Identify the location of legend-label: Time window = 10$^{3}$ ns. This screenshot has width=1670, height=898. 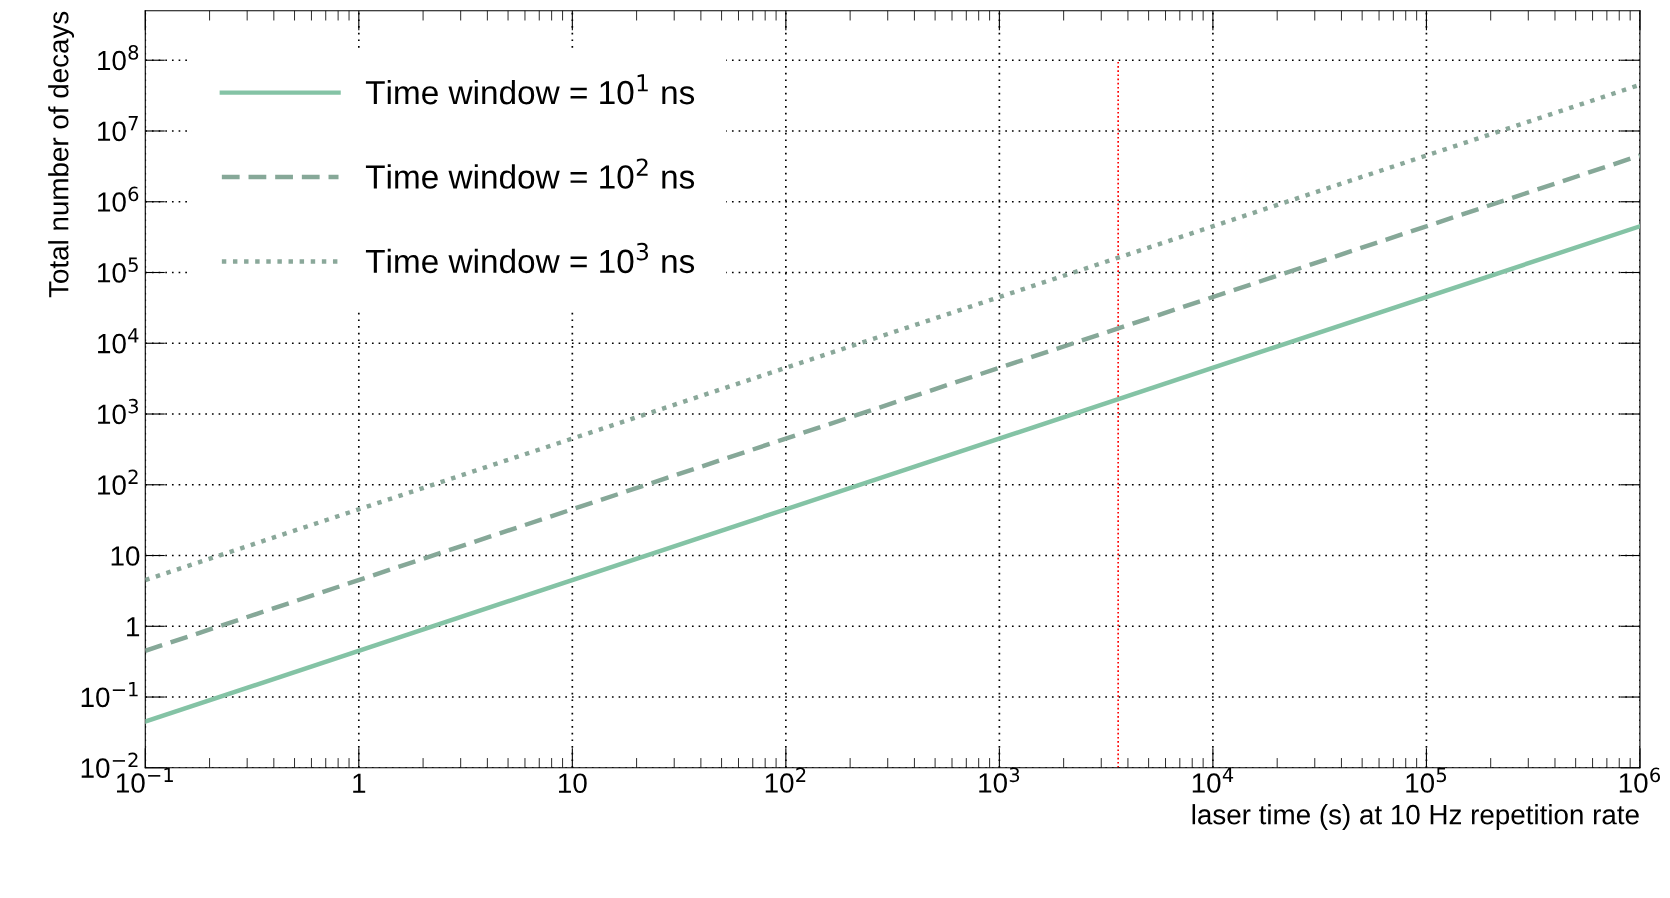
(530, 258).